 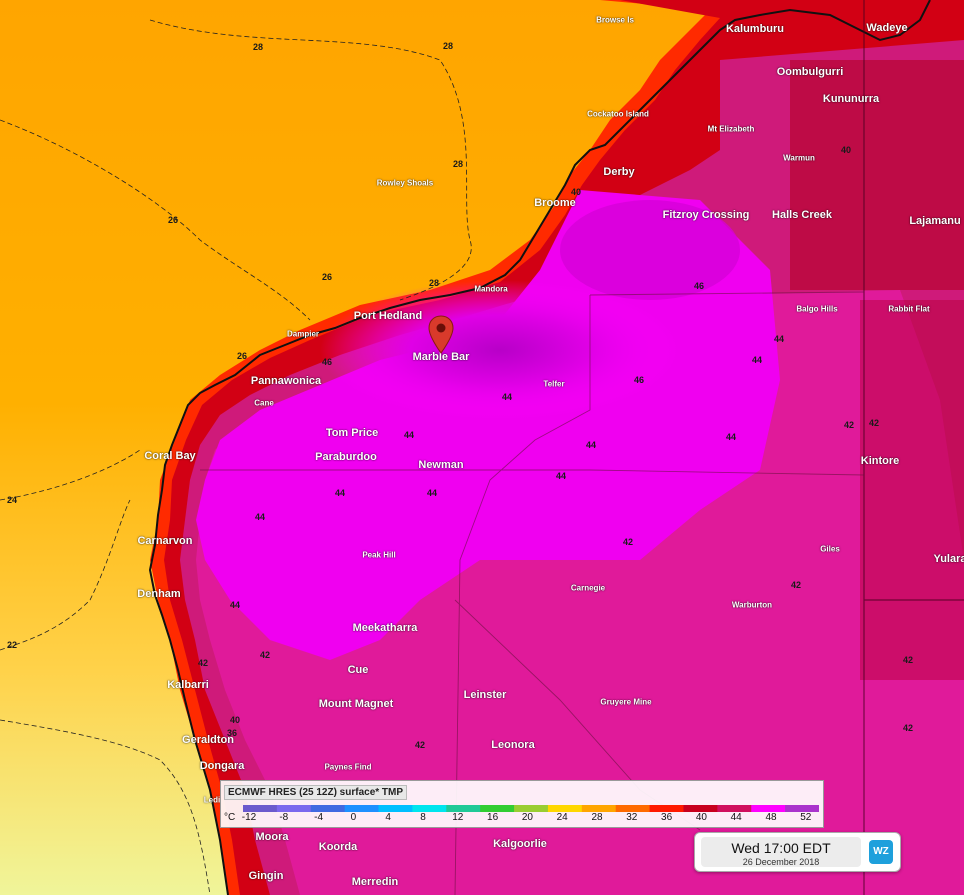 What do you see at coordinates (736, 817) in the screenshot?
I see `legend-tick: 44` at bounding box center [736, 817].